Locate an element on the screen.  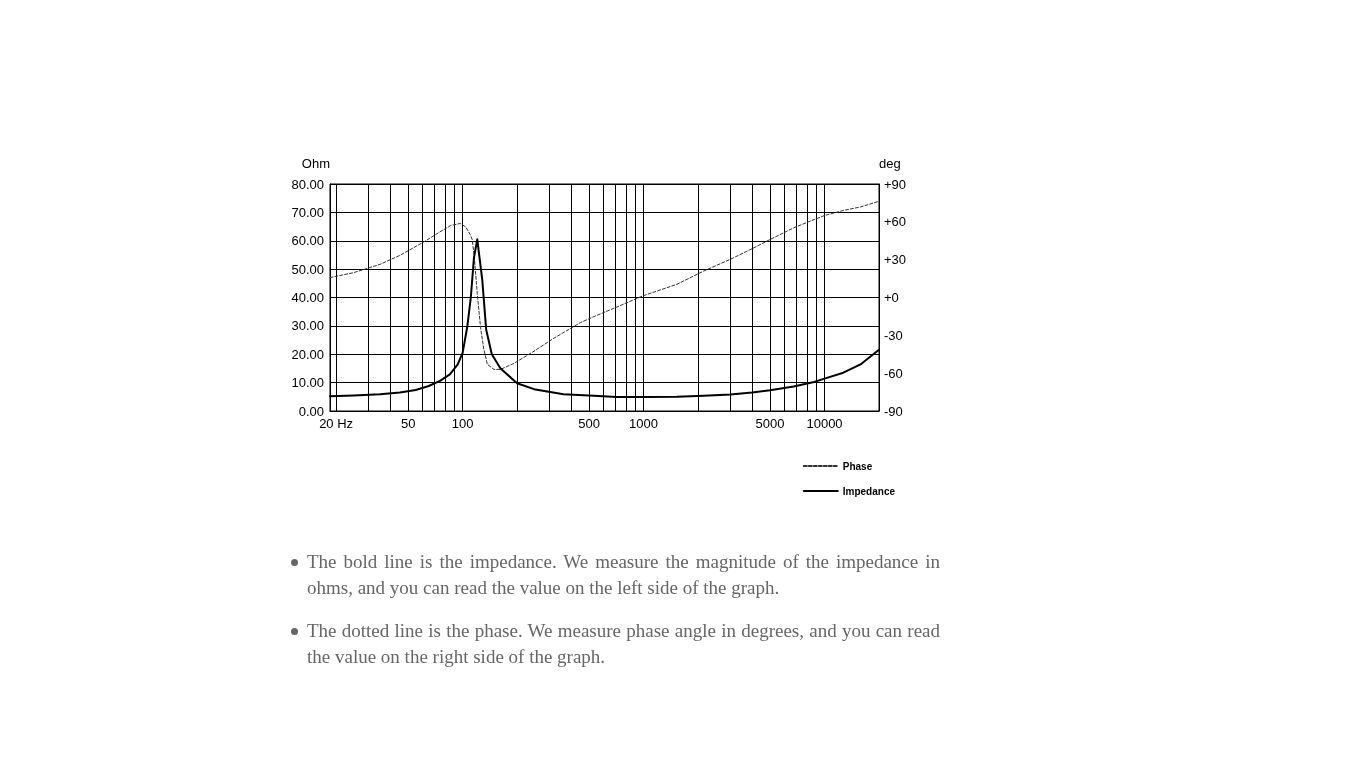
y-tick-label: 20.00 is located at coordinates (307, 354).